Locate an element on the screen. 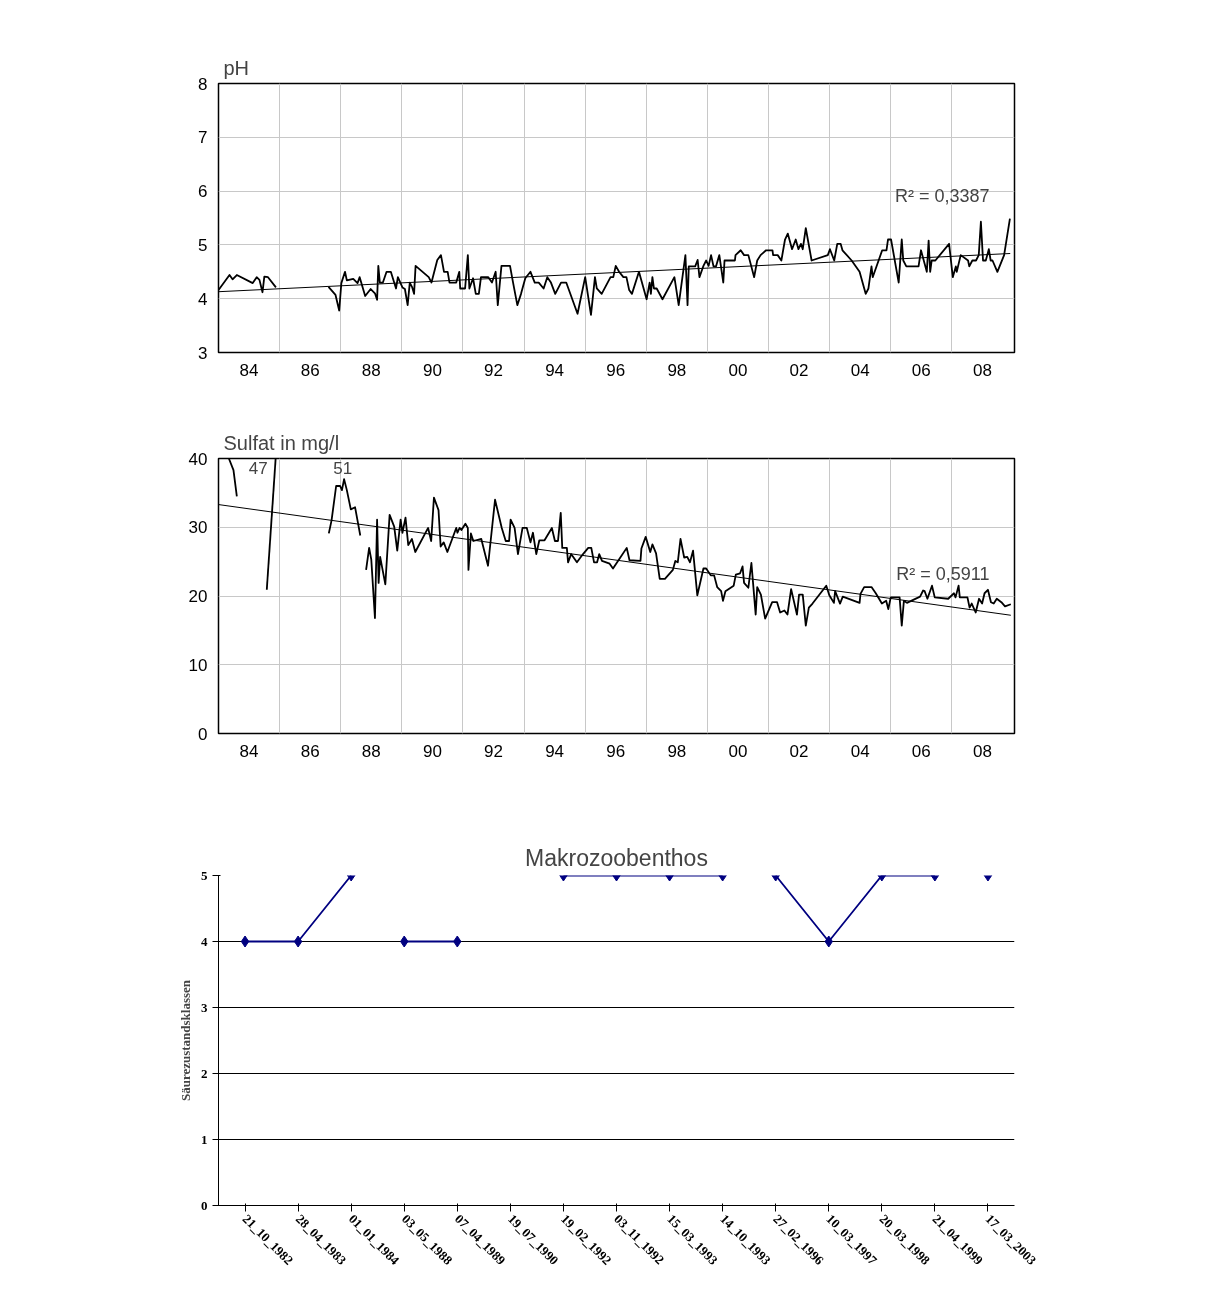 The width and height of the screenshot is (1221, 1315). y-tick-label: 2 is located at coordinates (204, 1073).